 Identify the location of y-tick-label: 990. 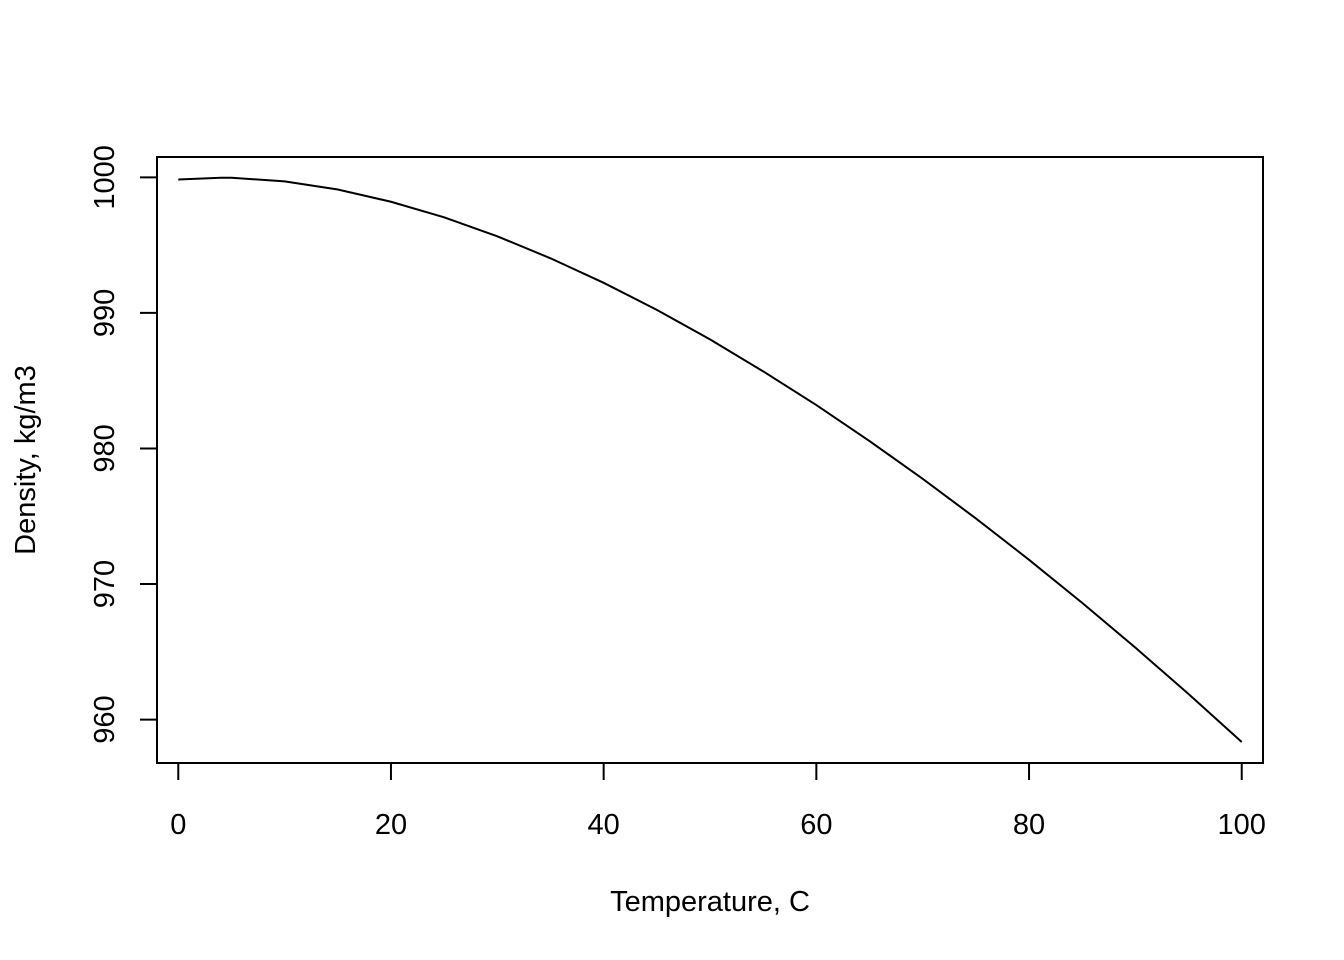
(105, 313).